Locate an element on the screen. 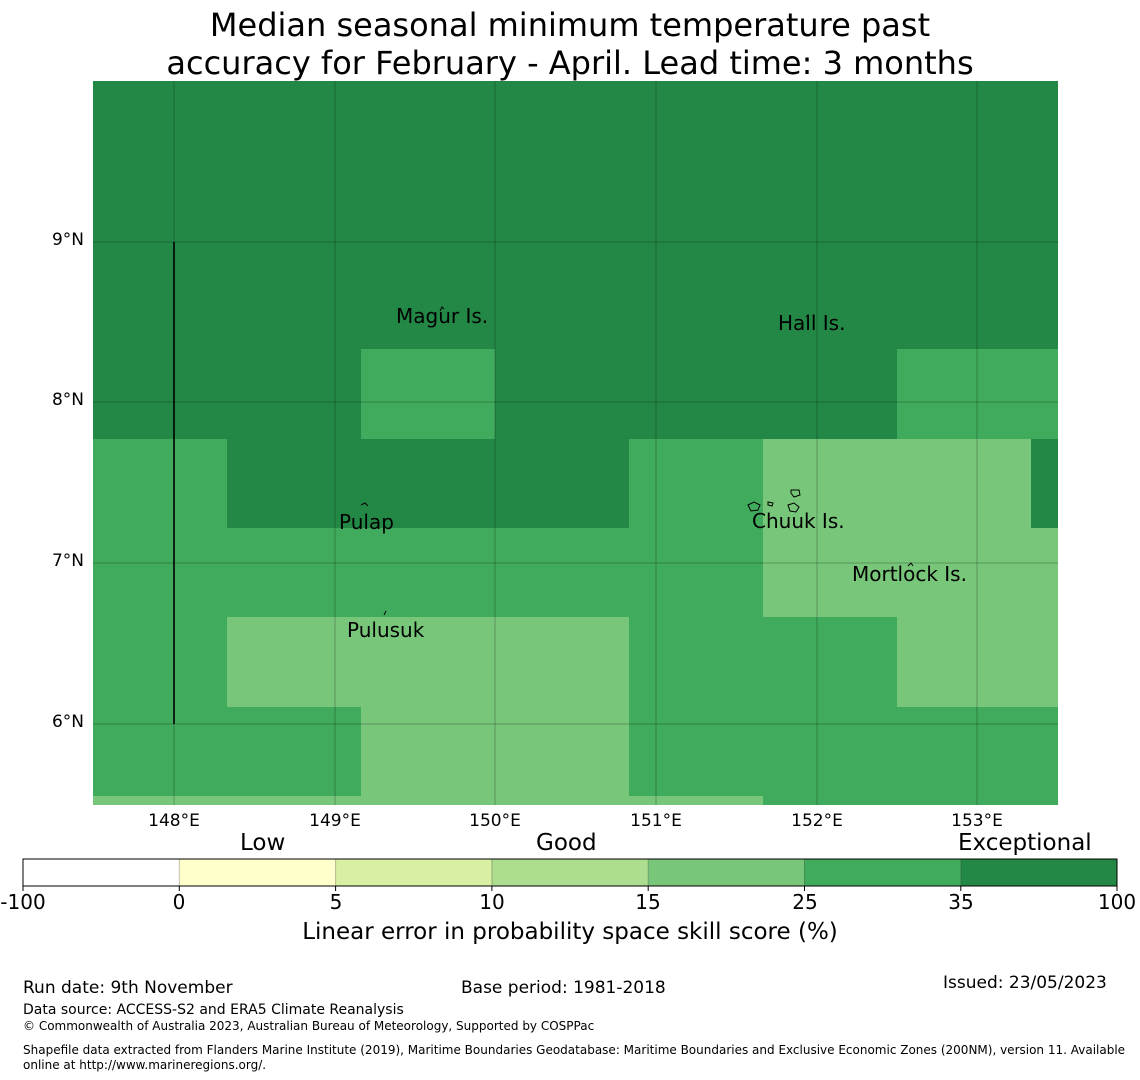 The width and height of the screenshot is (1140, 1080). place-label-pulap: Pulap is located at coordinates (366, 522).